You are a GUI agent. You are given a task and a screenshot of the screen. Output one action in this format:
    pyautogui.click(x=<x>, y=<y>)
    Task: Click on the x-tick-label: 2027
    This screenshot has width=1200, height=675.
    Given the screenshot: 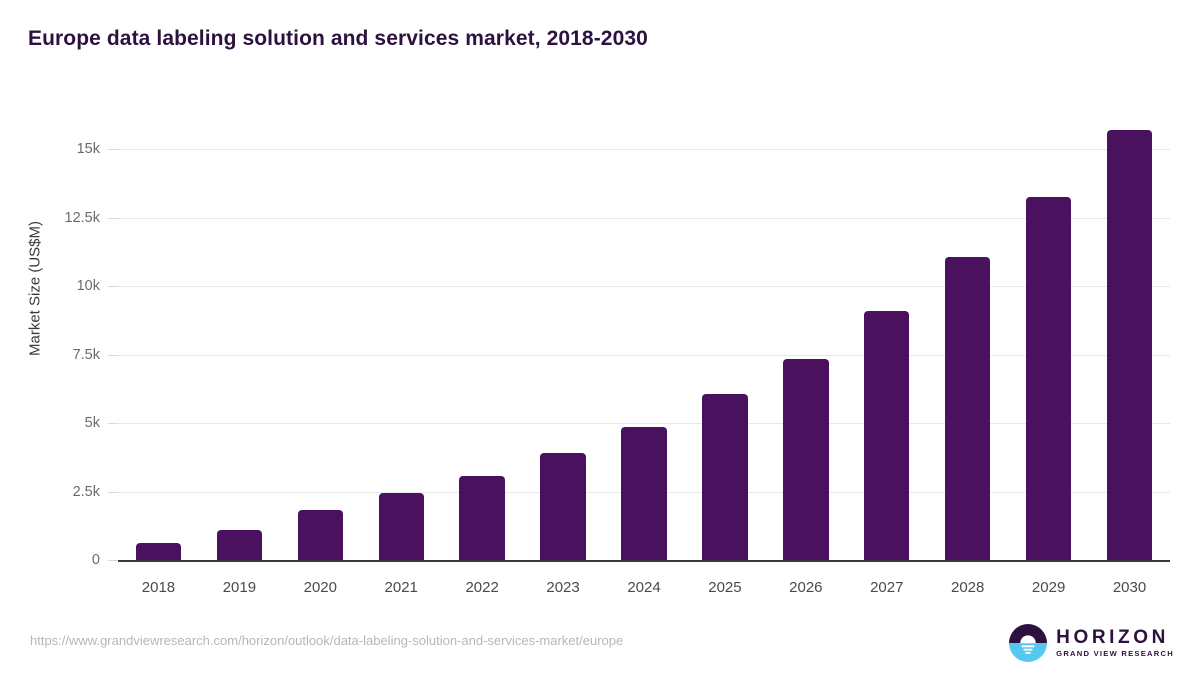 What is the action you would take?
    pyautogui.click(x=887, y=587)
    